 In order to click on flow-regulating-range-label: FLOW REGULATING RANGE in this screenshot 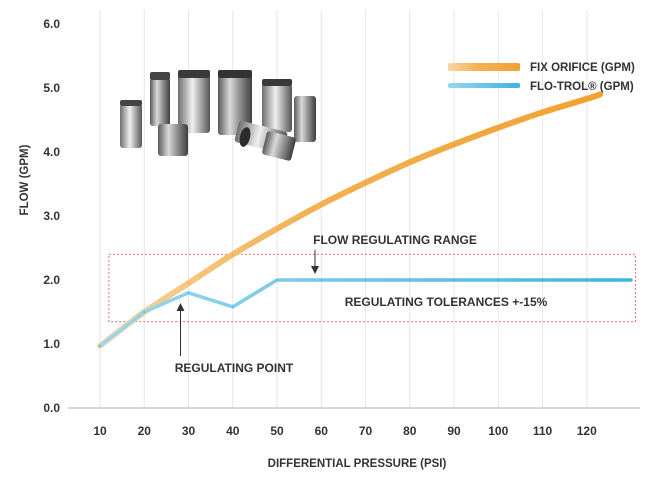, I will do `click(395, 240)`.